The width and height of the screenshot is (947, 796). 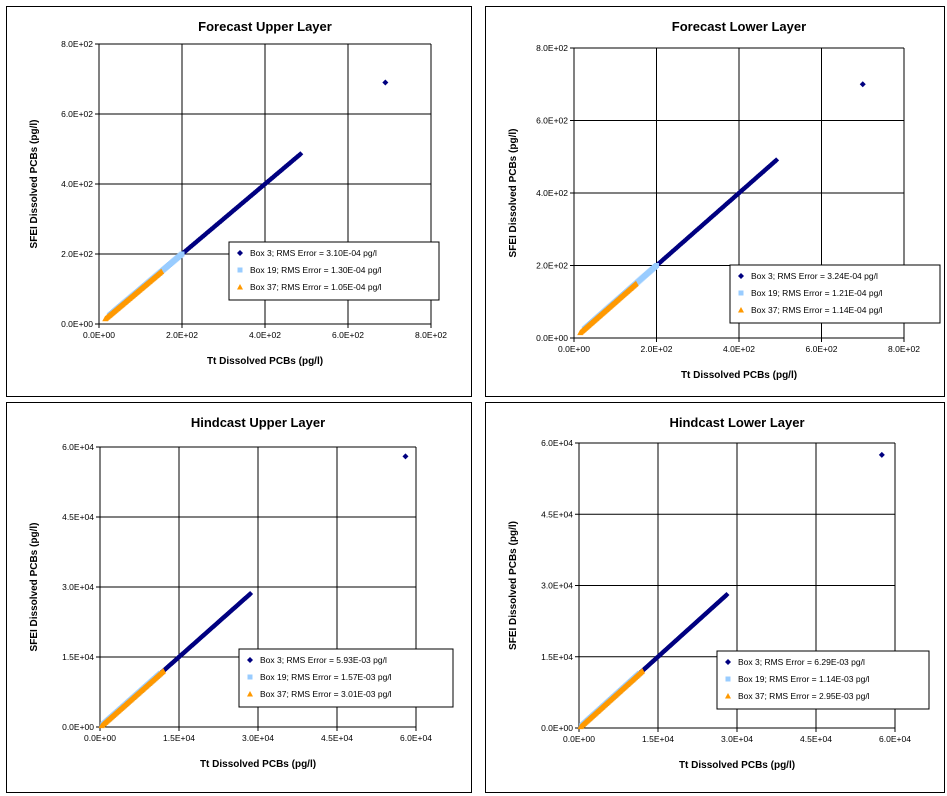 I want to click on legend-entry-label: Box 19; RMS Error = 1.14E-03 pg/l, so click(x=804, y=679).